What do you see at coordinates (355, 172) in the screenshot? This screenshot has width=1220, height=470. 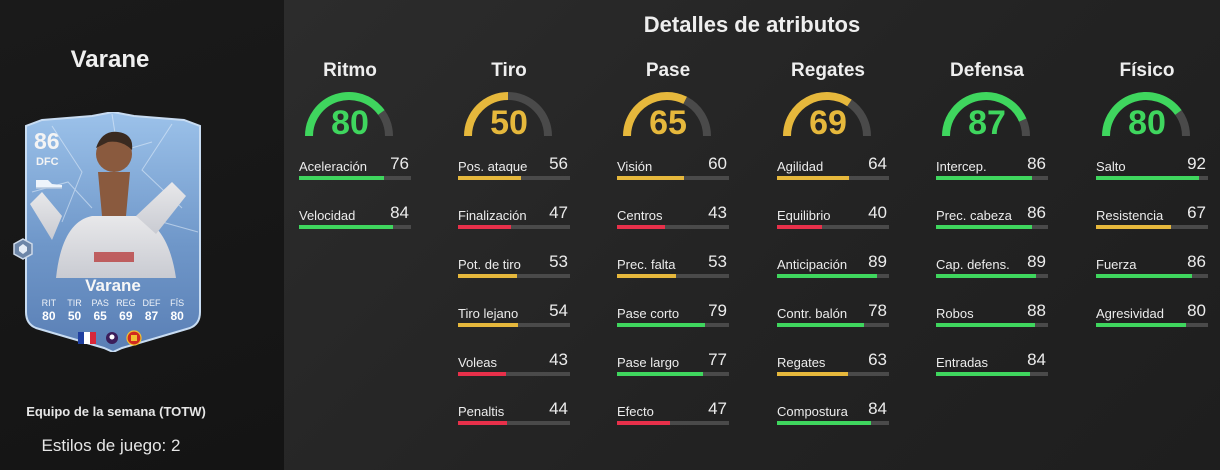 I see `stat-row: Aceleración 76` at bounding box center [355, 172].